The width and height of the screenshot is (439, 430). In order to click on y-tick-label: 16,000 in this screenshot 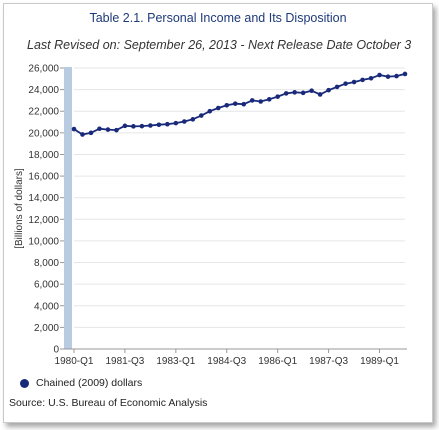, I will do `click(43, 177)`.